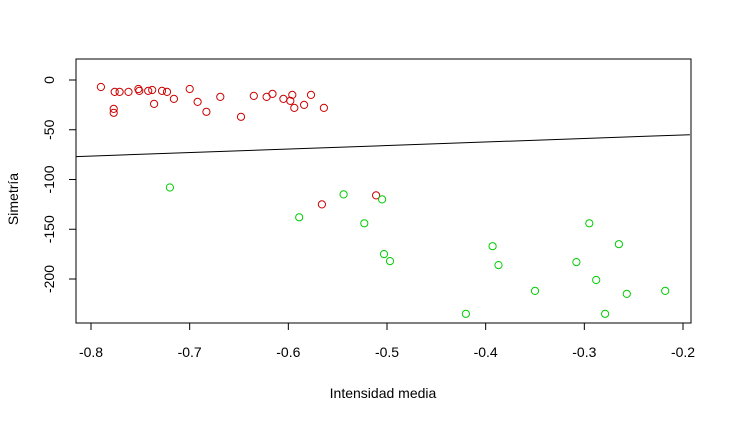 The image size is (731, 422). What do you see at coordinates (584, 352) in the screenshot?
I see `x-tick-label: -0.3` at bounding box center [584, 352].